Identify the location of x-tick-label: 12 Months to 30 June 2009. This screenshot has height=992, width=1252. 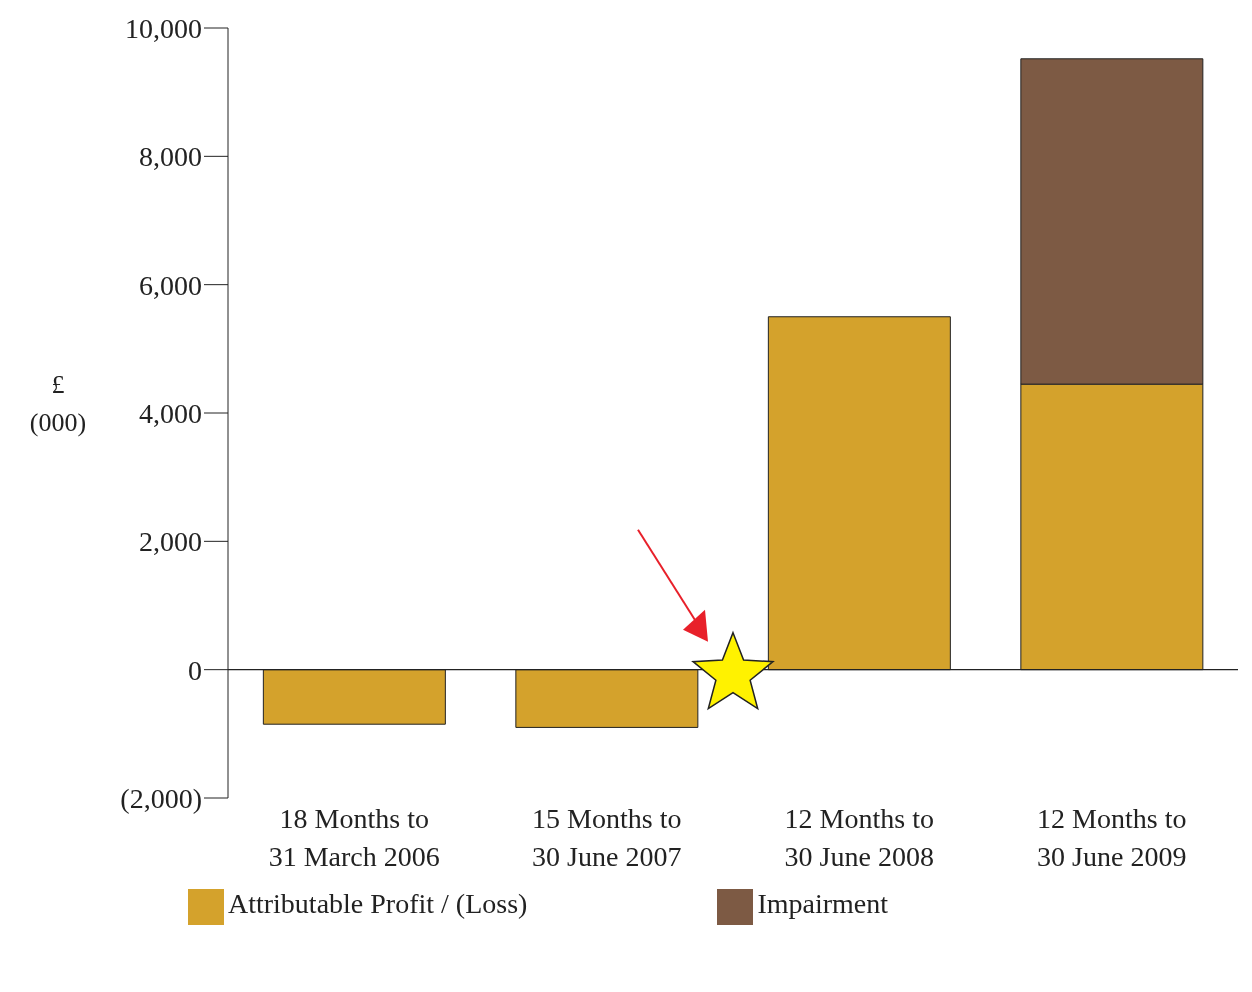
(1112, 837).